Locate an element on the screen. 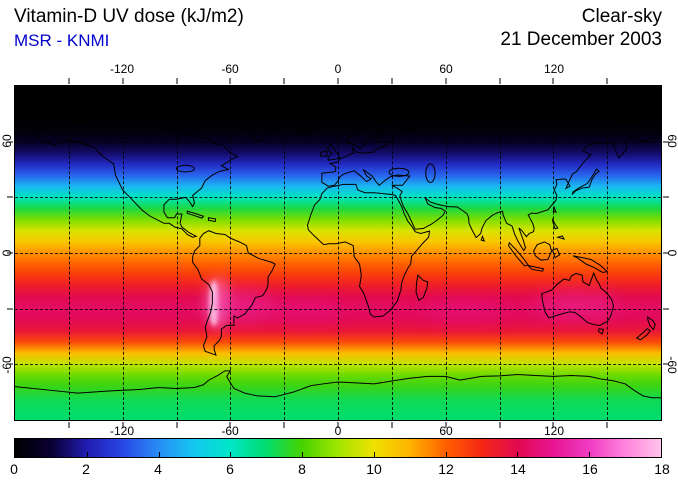 The height and width of the screenshot is (480, 678). coastline-new-zealand is located at coordinates (646, 328).